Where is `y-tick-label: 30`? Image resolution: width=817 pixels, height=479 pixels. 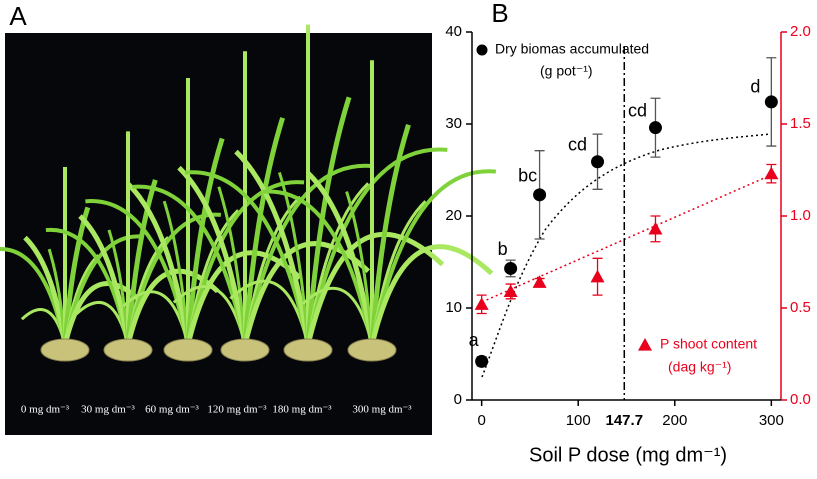
y-tick-label: 30 is located at coordinates (453, 123).